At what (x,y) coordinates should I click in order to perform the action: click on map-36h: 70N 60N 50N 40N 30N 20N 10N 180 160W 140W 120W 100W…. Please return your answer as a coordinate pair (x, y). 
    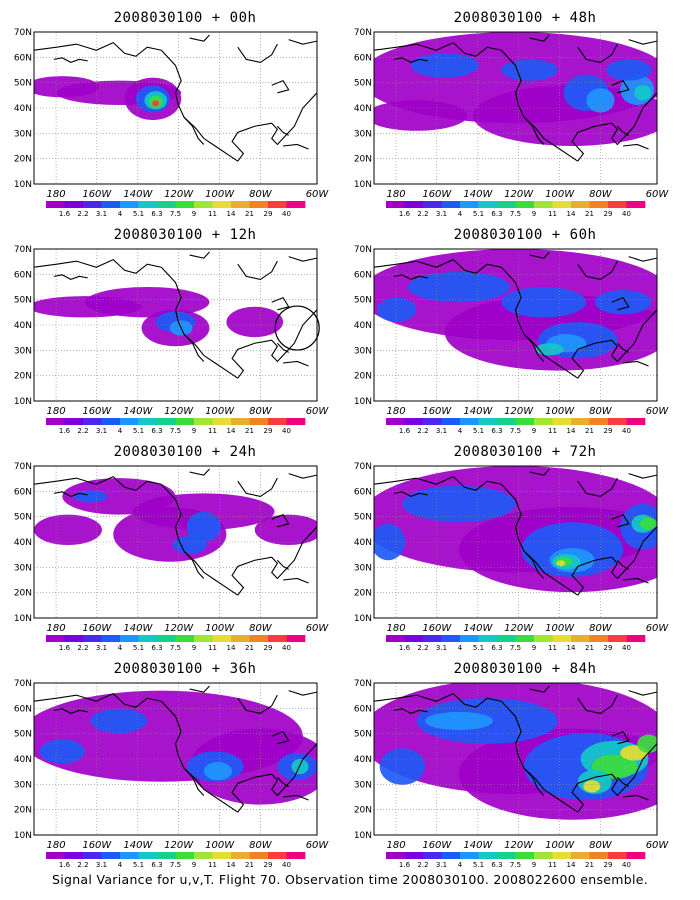
    Looking at the image, I should click on (172, 774).